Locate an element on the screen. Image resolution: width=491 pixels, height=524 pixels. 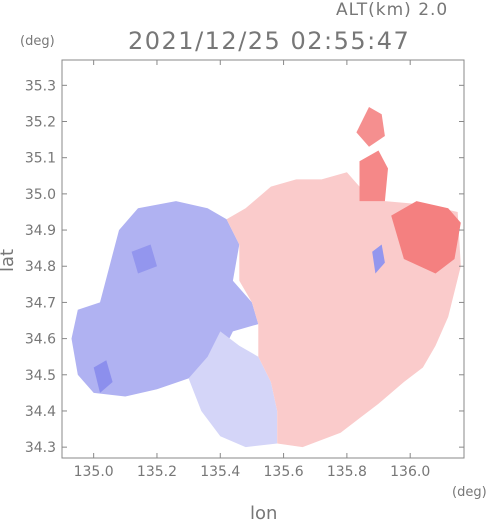
x-tick-label: 135.0 is located at coordinates (94, 472).